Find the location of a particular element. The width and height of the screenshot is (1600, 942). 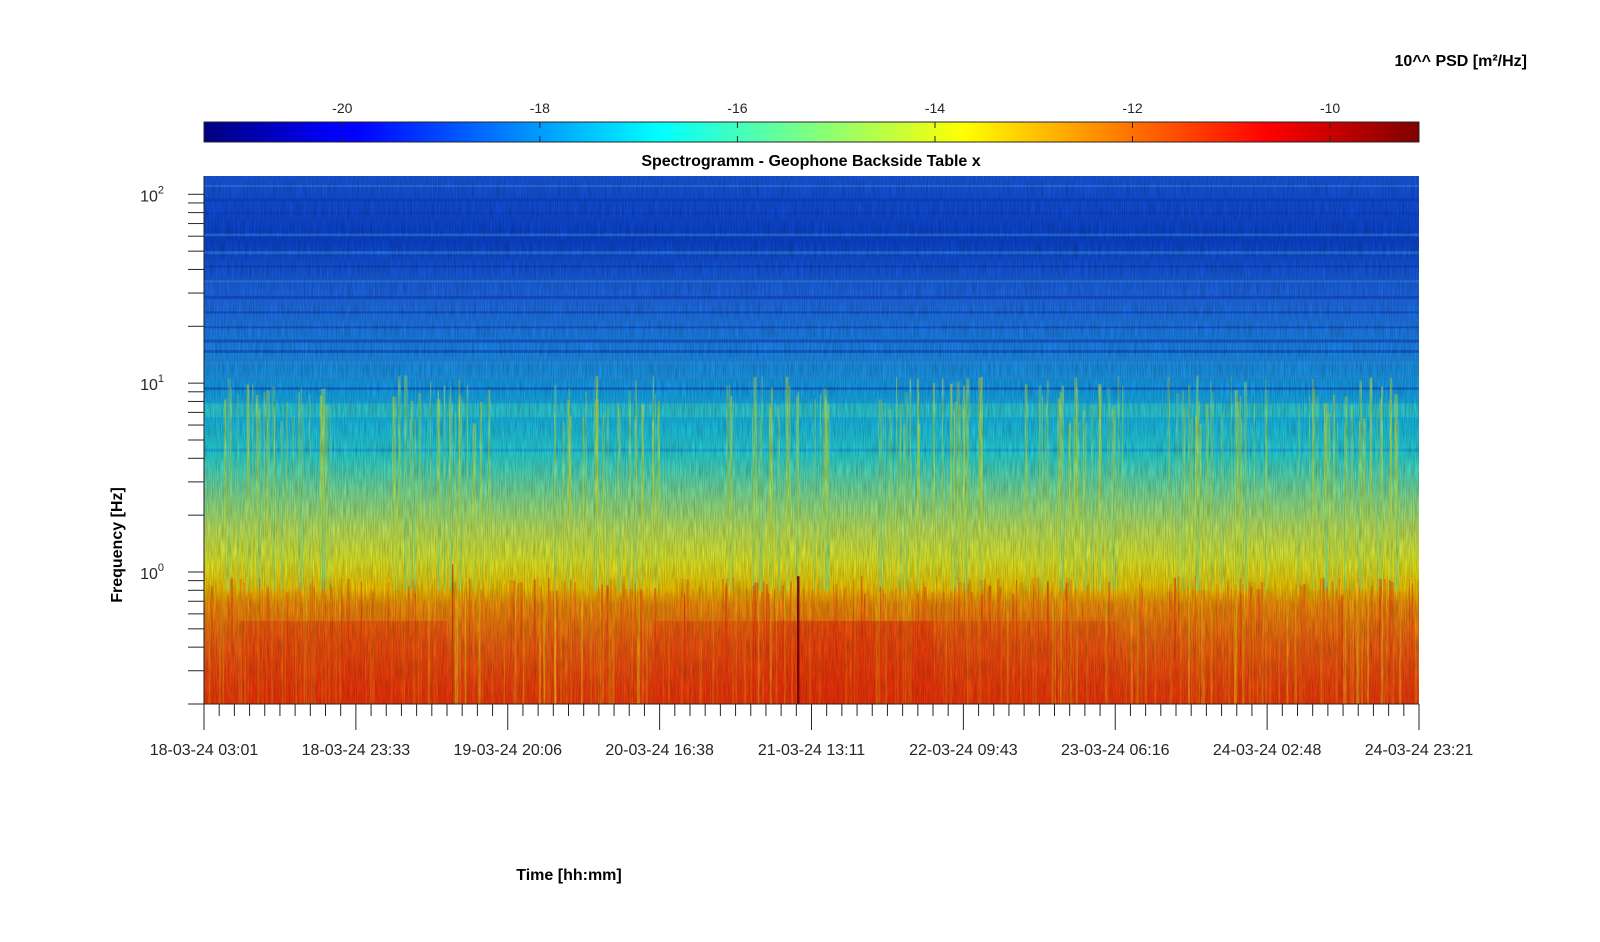

x-tick-label: 24-03-24 23:21 is located at coordinates (1419, 750).